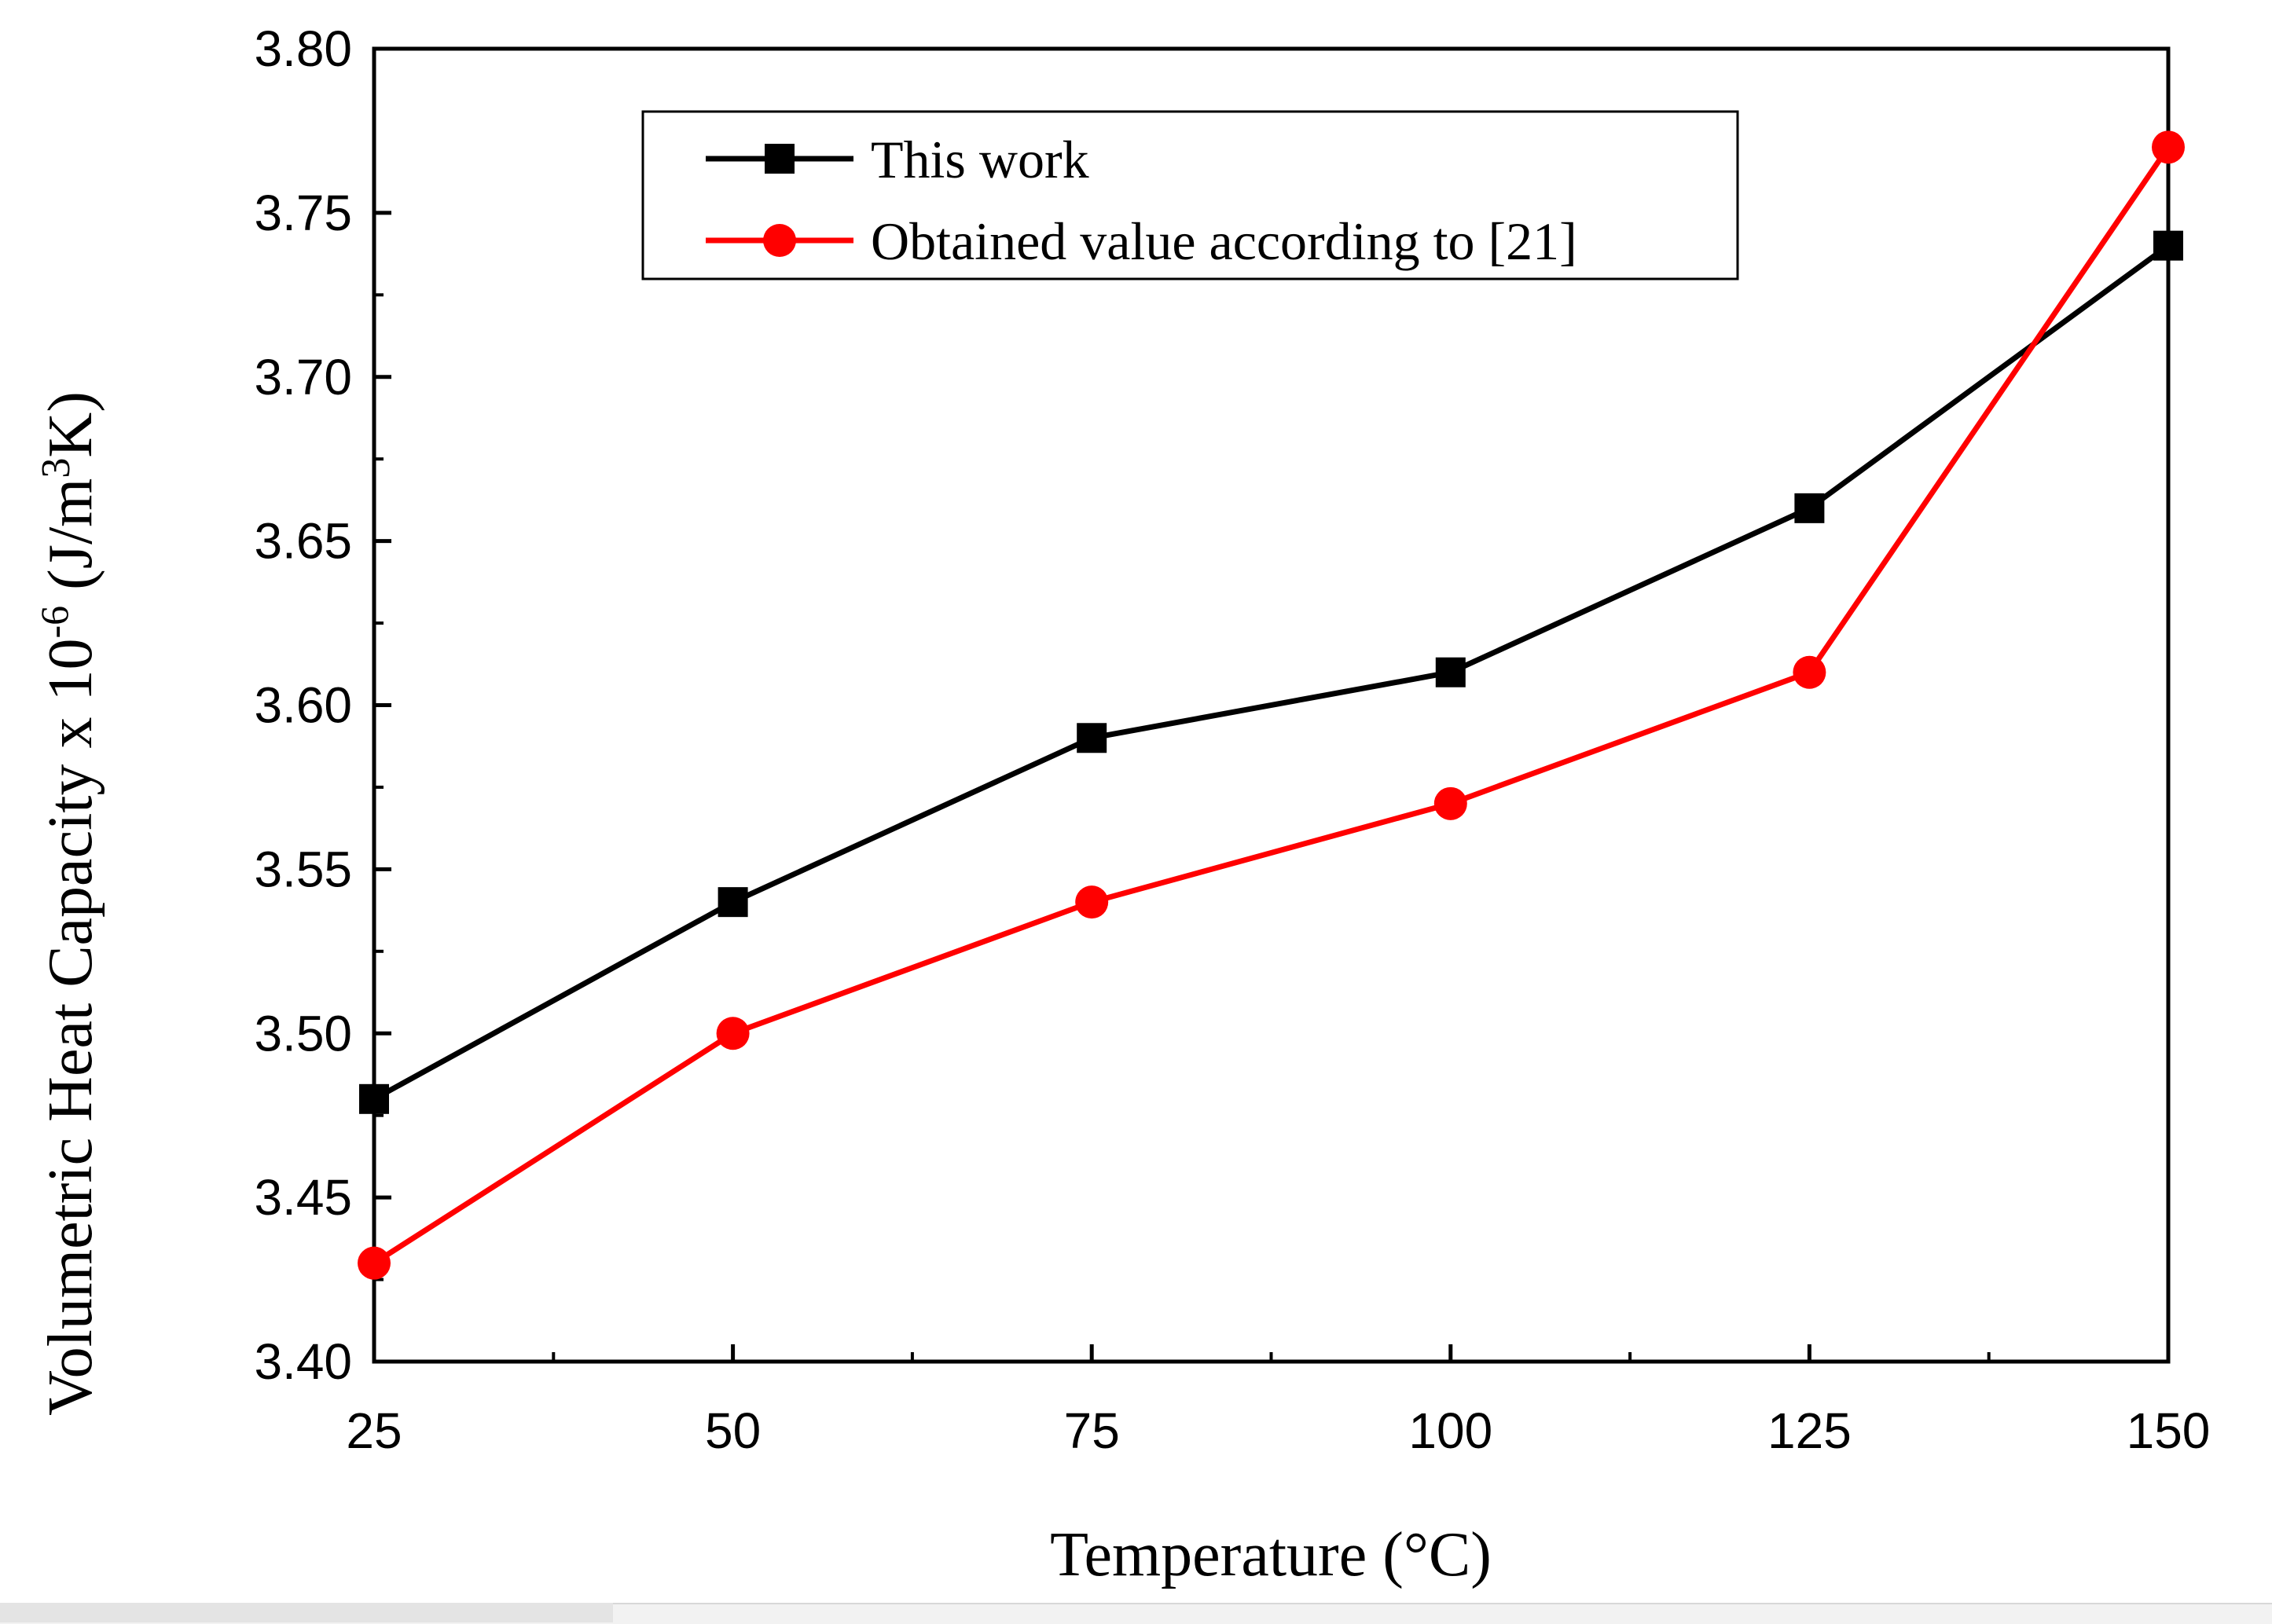  Describe the element at coordinates (306, 1612) in the screenshot. I see `bottom-scroll-thumb` at that location.